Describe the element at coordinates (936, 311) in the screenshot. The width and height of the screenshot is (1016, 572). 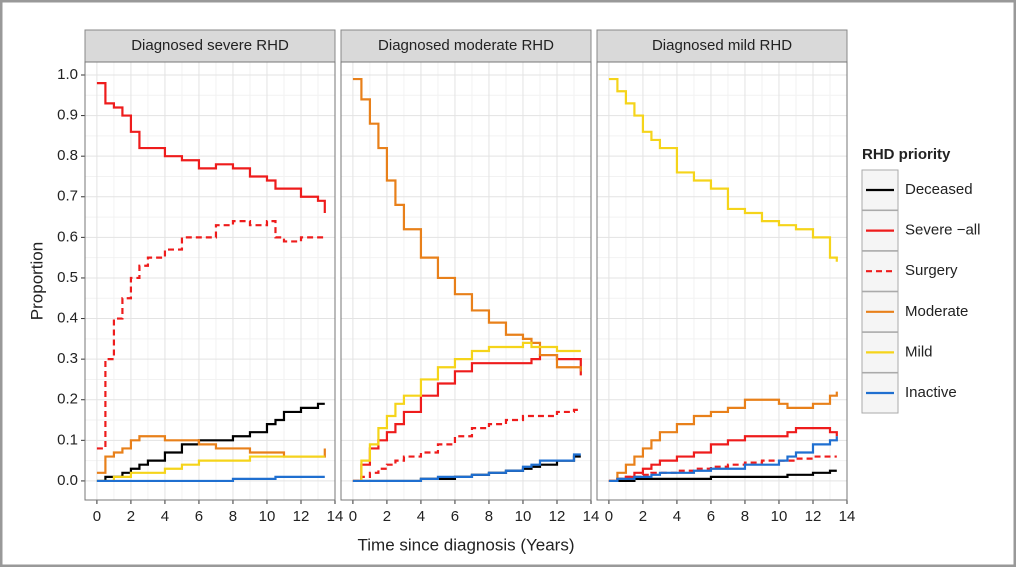
I see `legend-label: Moderate` at that location.